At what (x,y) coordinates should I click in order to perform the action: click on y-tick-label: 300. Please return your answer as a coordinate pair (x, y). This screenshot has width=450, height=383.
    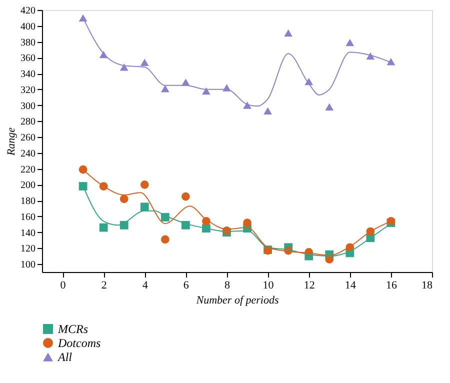
    Looking at the image, I should click on (28, 106).